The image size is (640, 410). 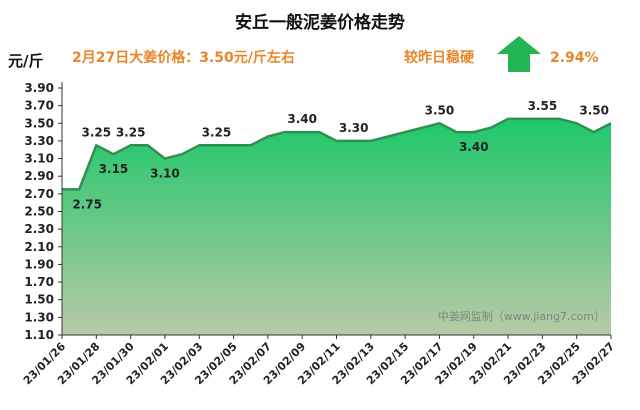 I want to click on y-tick-label: 2.10, so click(x=39, y=247).